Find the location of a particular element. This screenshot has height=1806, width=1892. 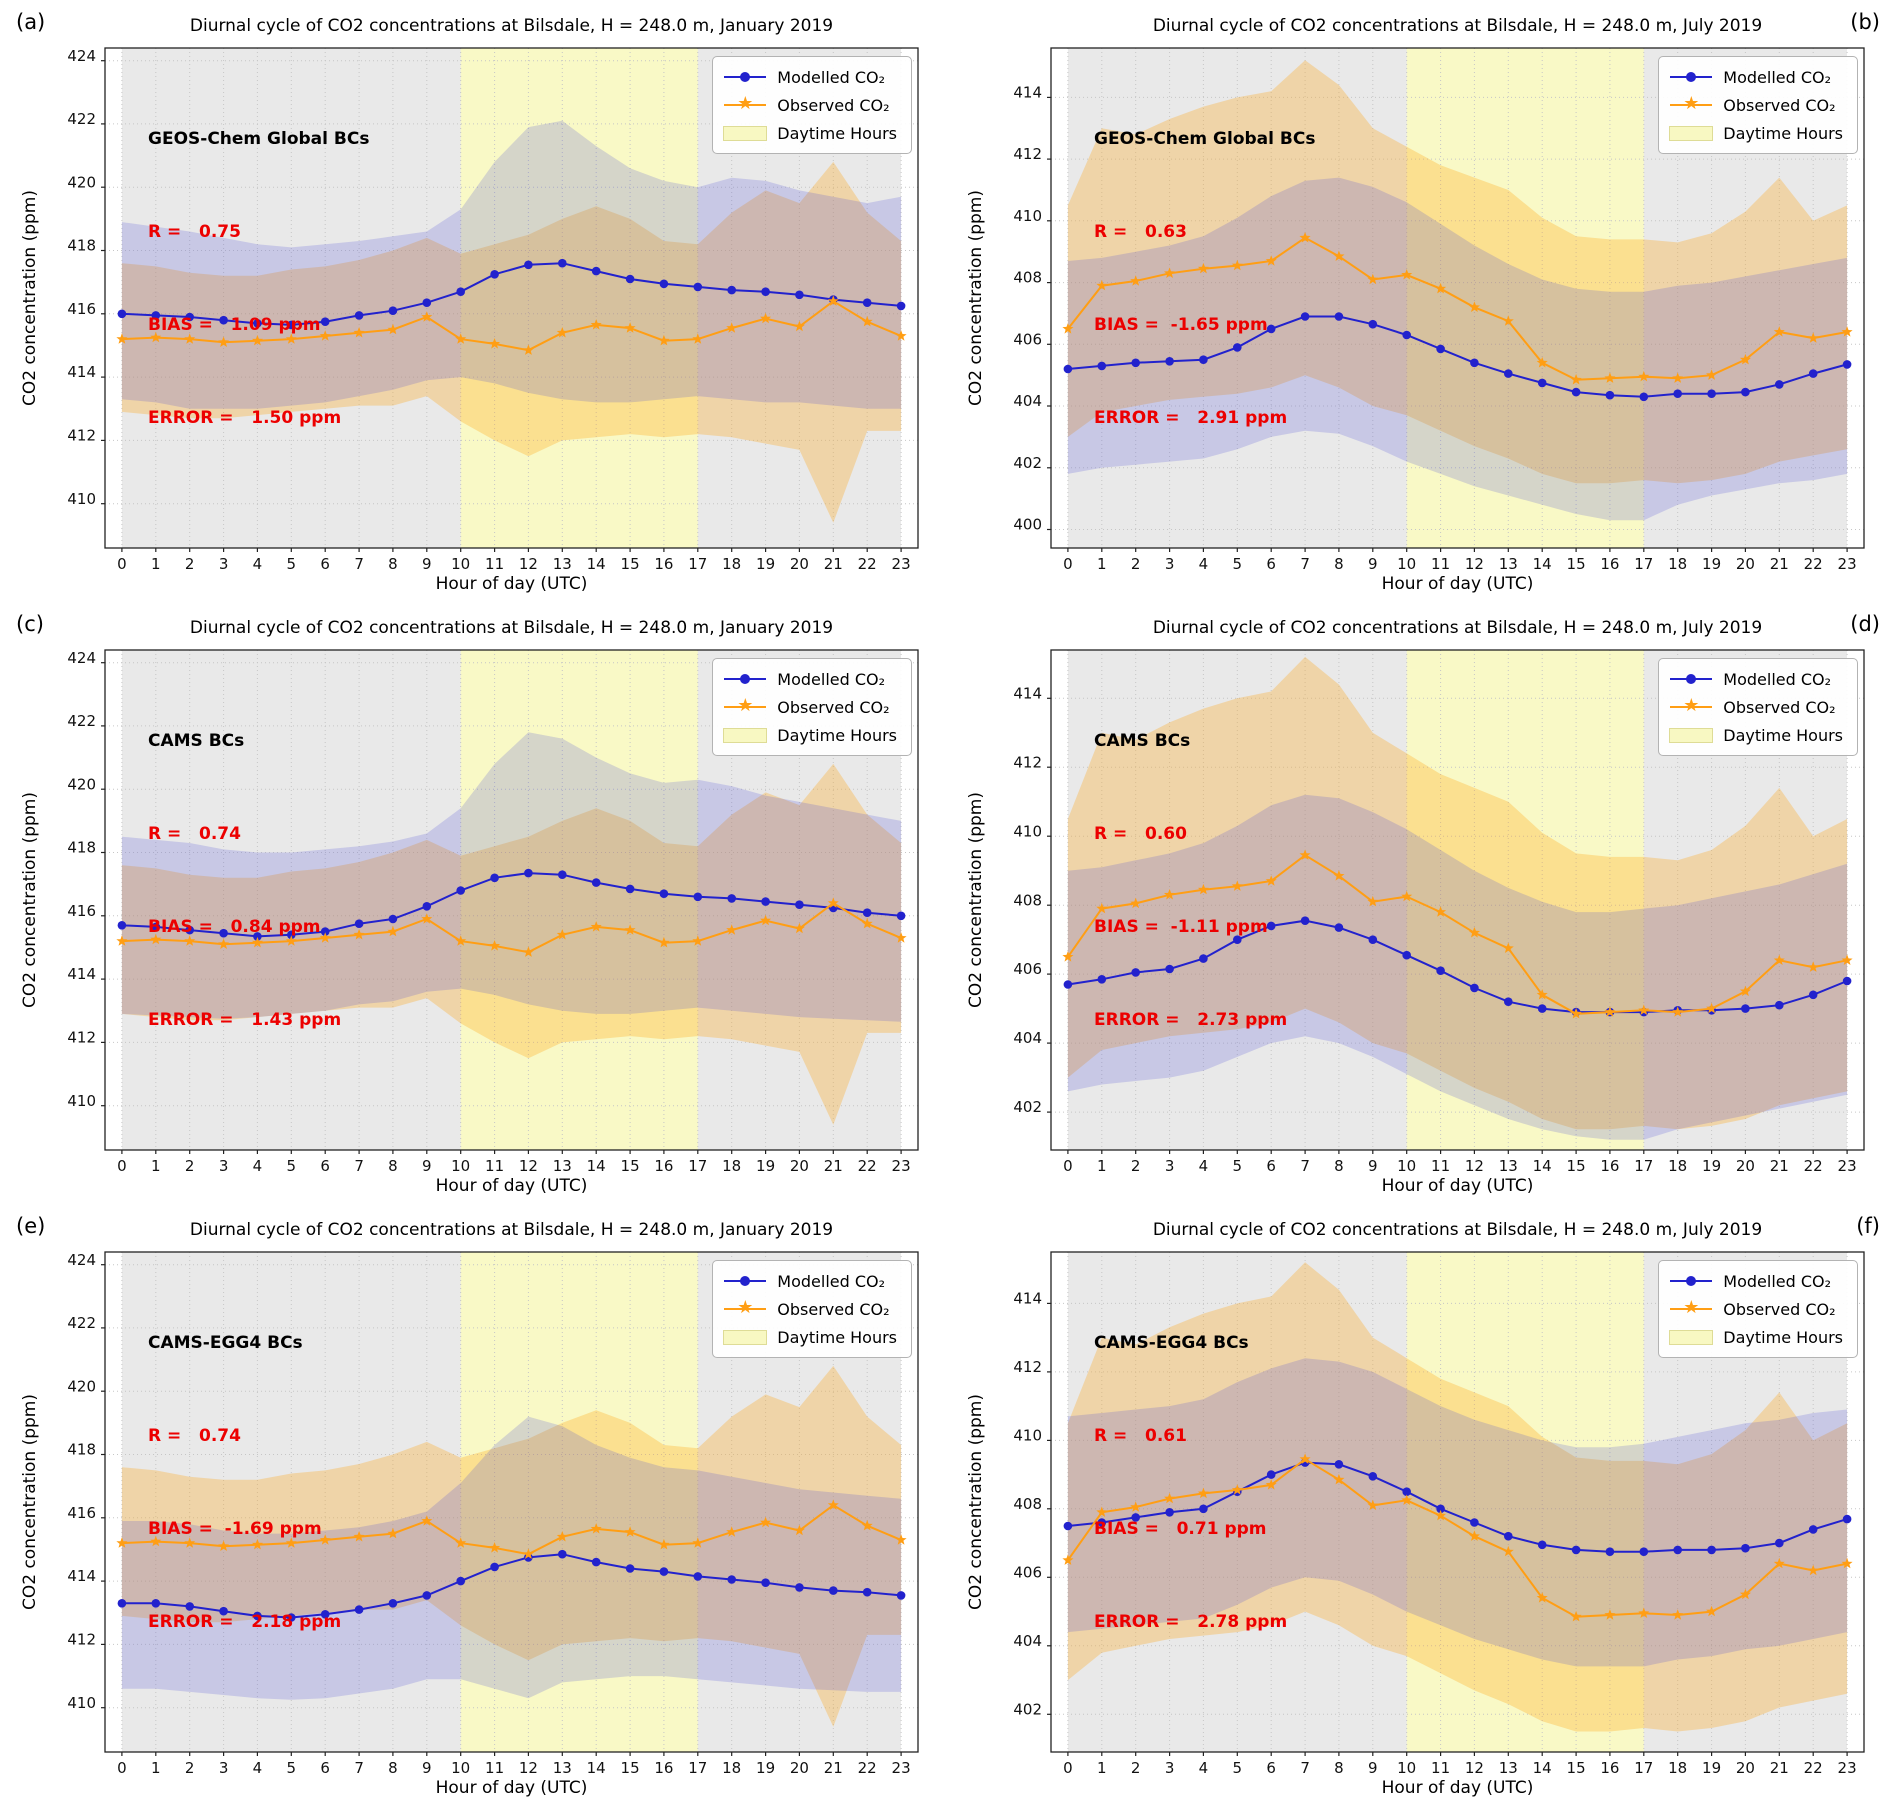

axis-ticks is located at coordinates (501, 1510).